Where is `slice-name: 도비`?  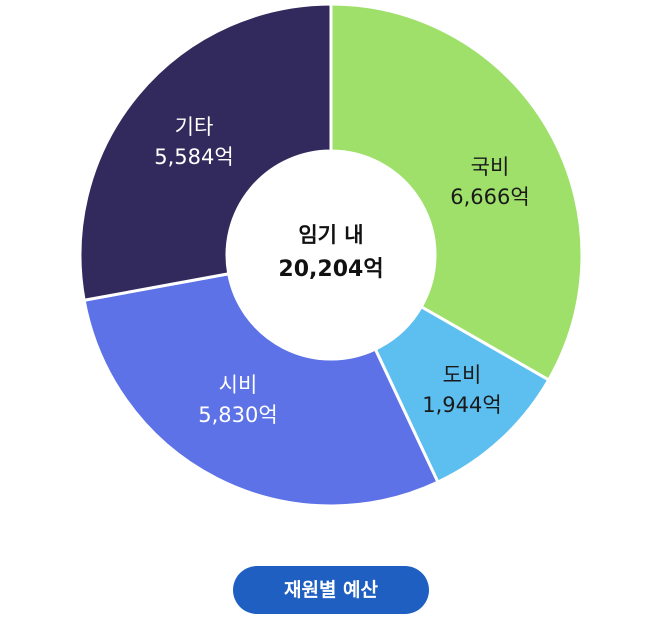
slice-name: 도비 is located at coordinates (462, 375).